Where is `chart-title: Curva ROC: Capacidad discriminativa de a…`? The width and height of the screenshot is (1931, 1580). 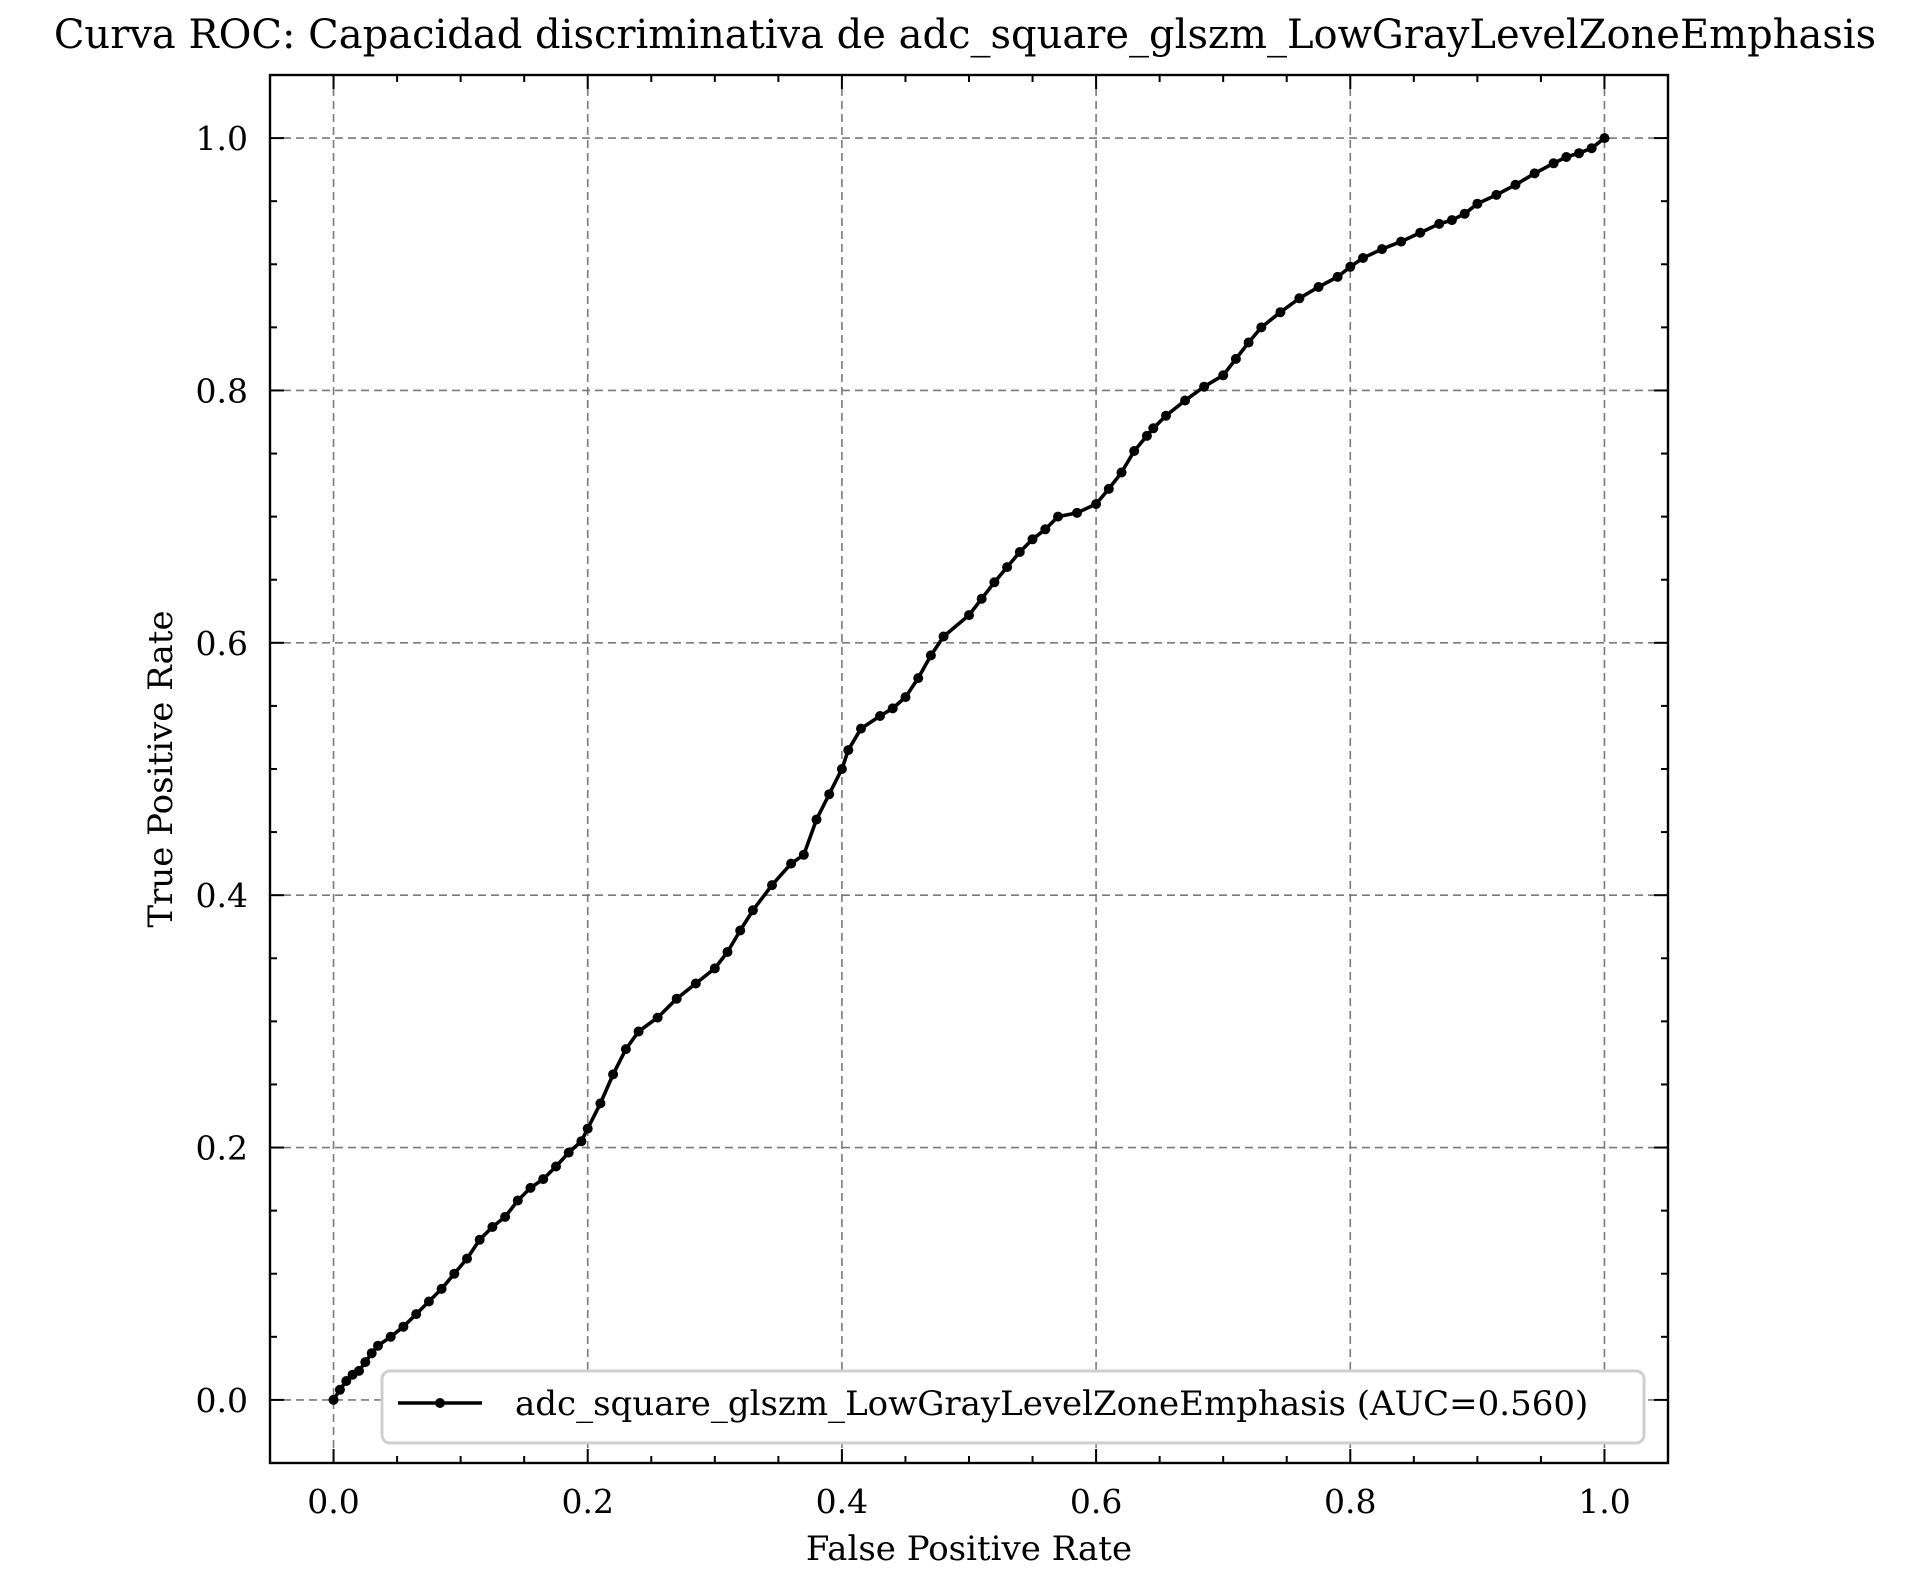
chart-title: Curva ROC: Capacidad discriminativa de a… is located at coordinates (965, 35).